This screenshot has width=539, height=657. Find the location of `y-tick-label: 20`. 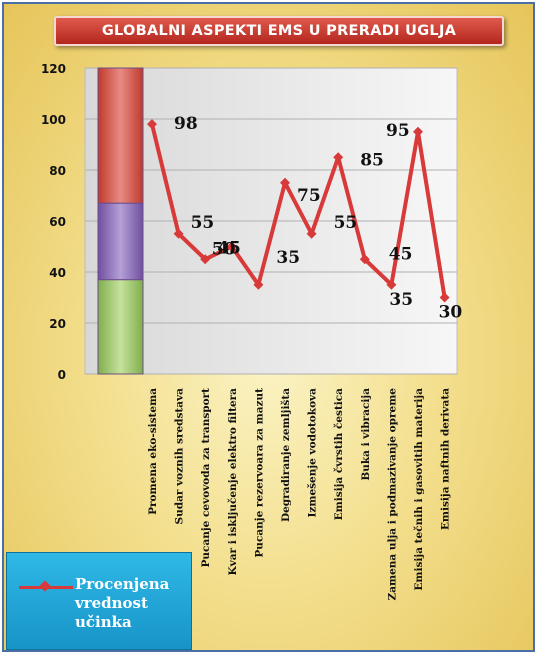

y-tick-label: 20 is located at coordinates (57, 324).